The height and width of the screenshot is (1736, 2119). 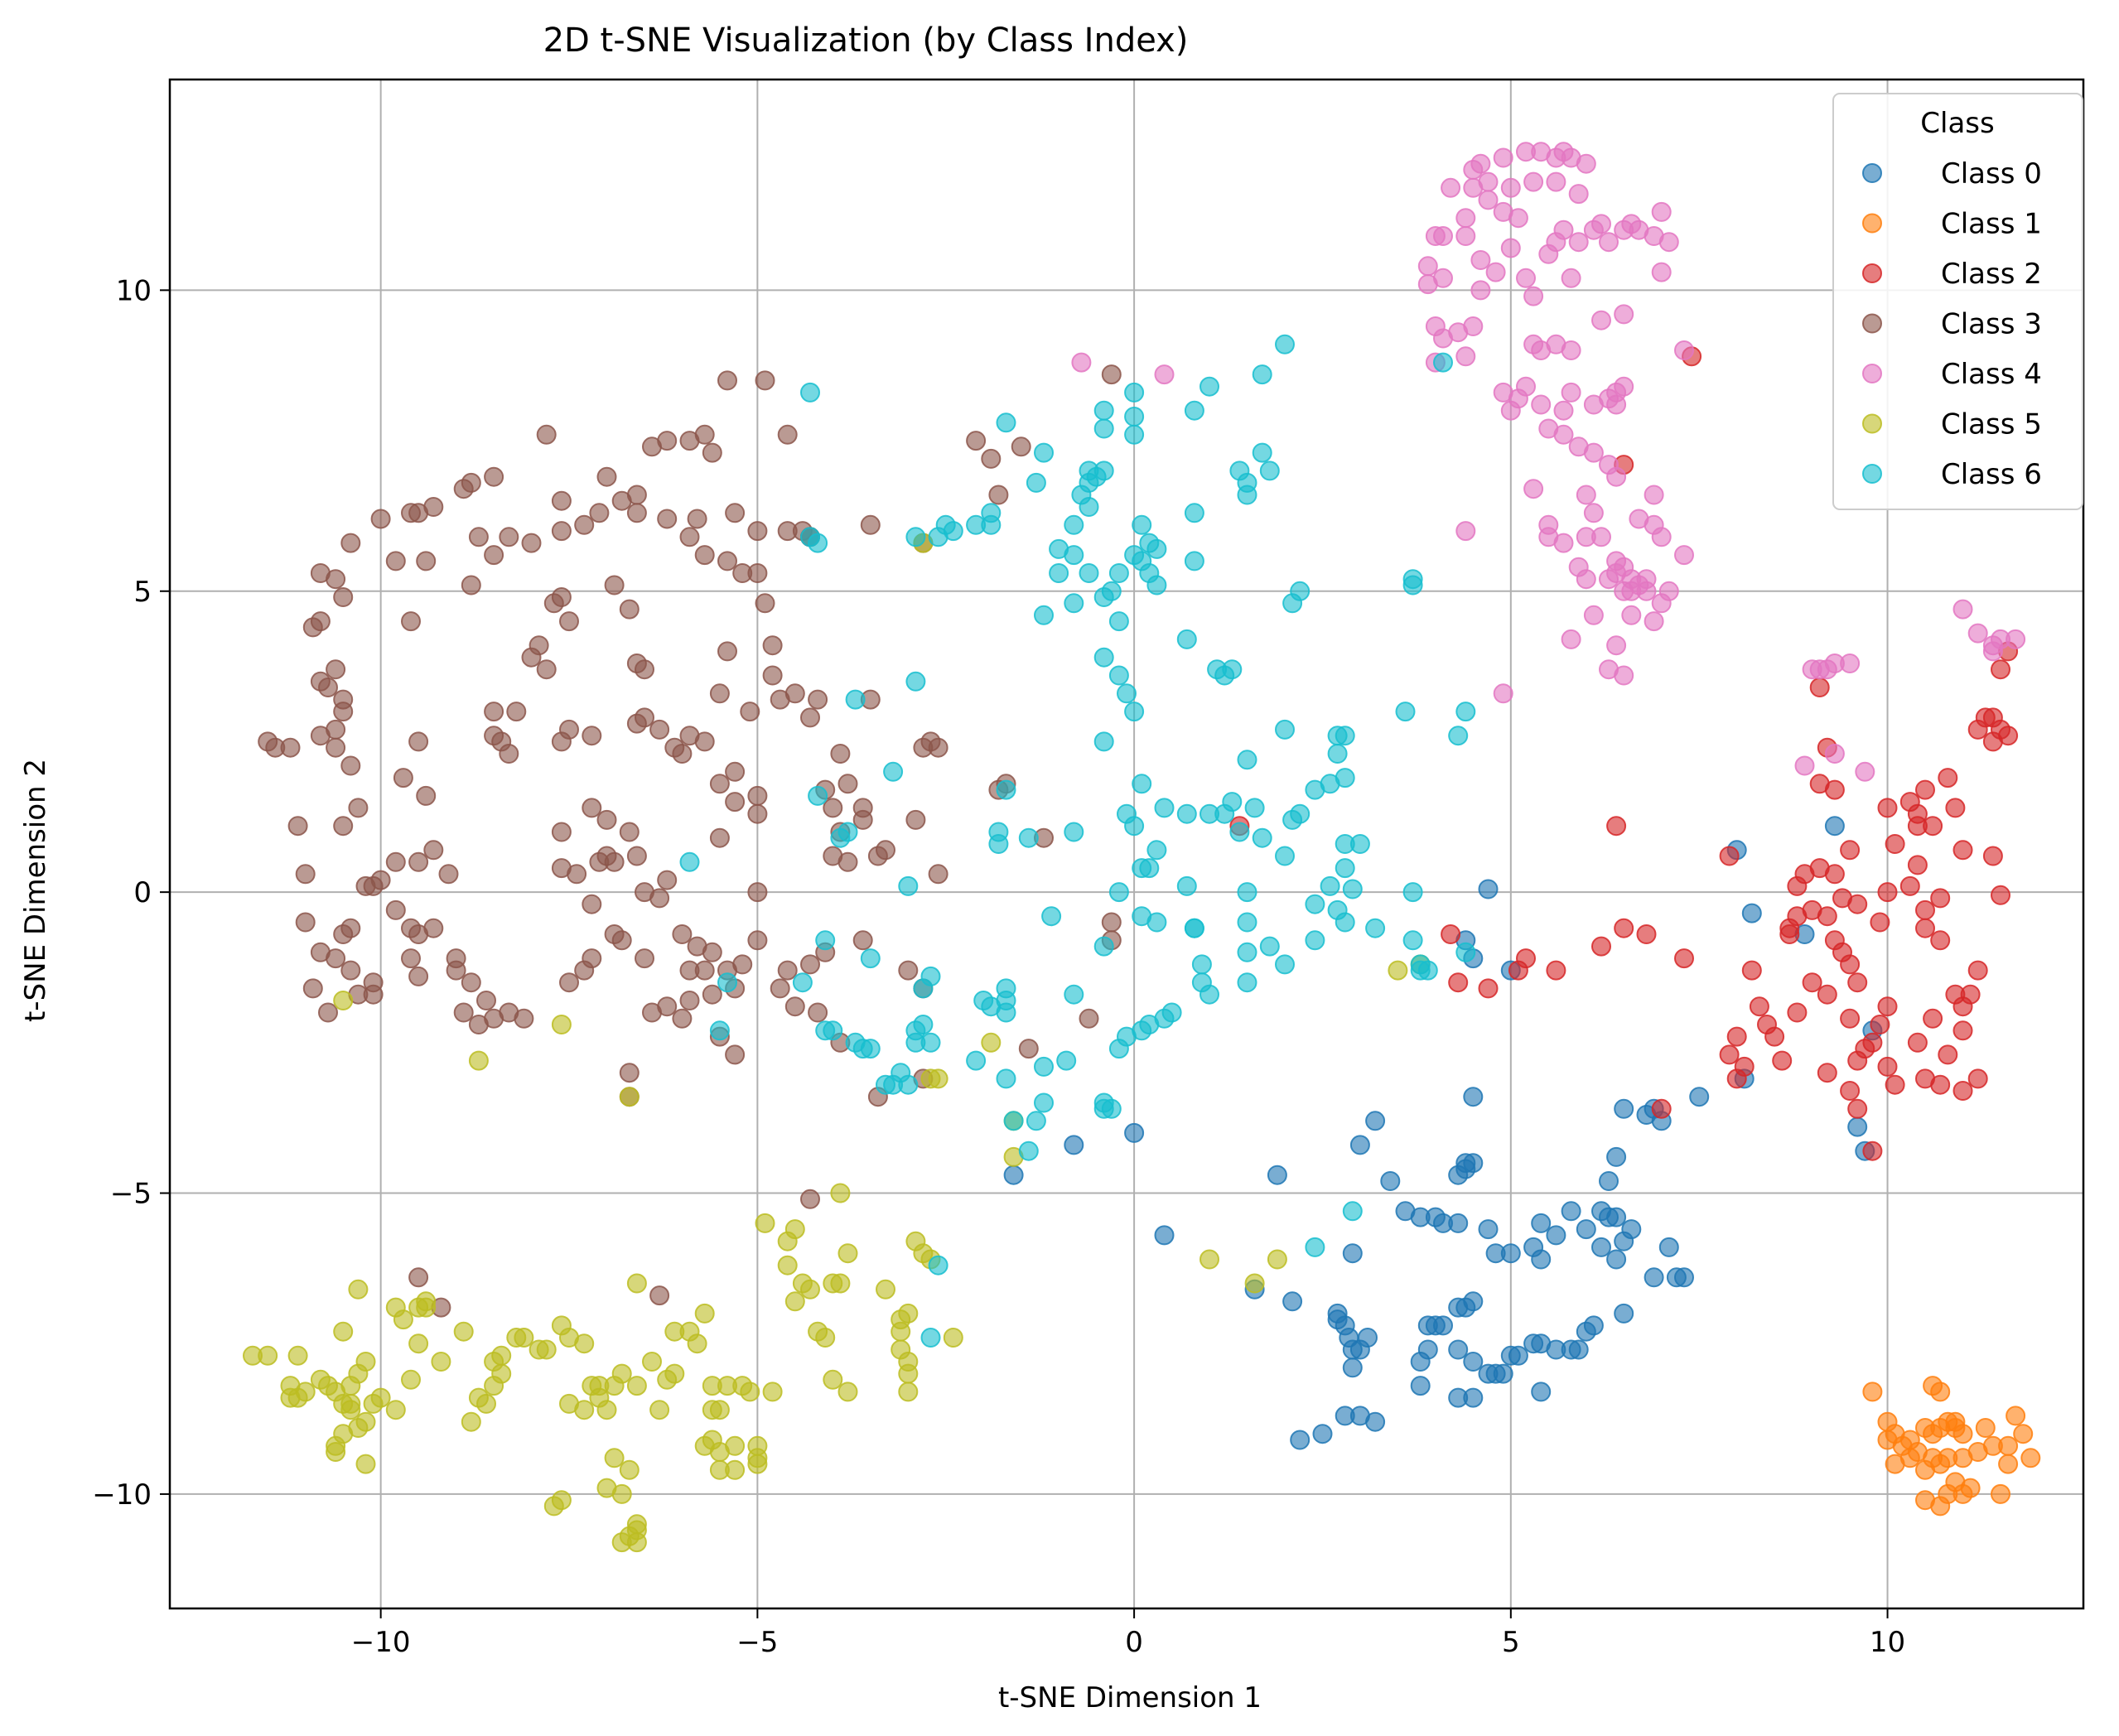 I want to click on x-tick-label: 5, so click(x=1511, y=1643).